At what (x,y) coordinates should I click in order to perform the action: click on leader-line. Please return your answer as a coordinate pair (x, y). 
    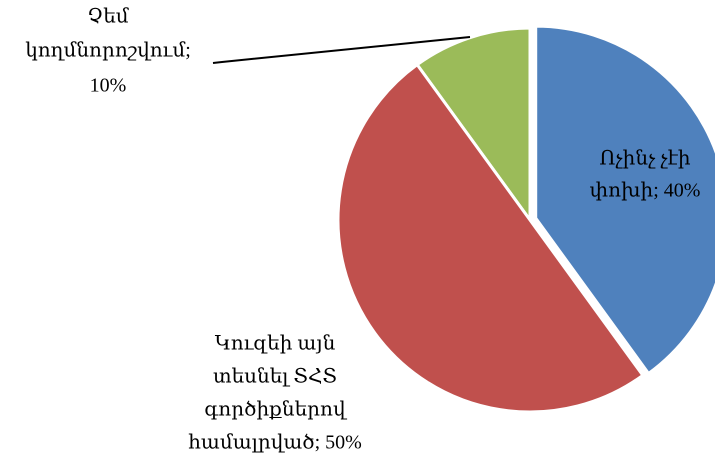
    Looking at the image, I should click on (341, 50).